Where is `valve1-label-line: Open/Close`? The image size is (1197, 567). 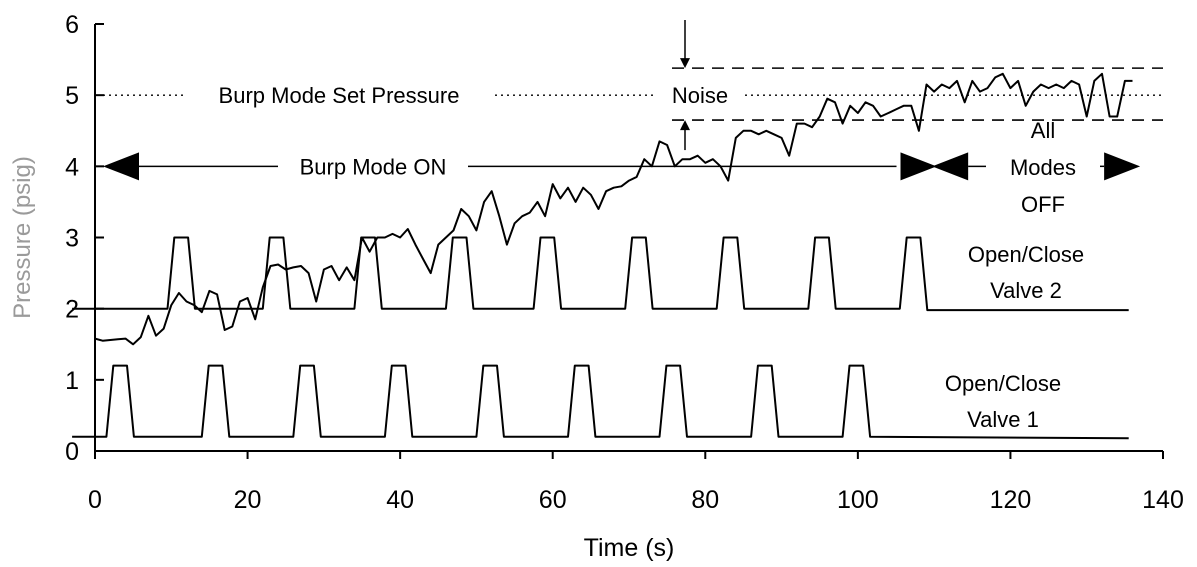
valve1-label-line: Open/Close is located at coordinates (1003, 383).